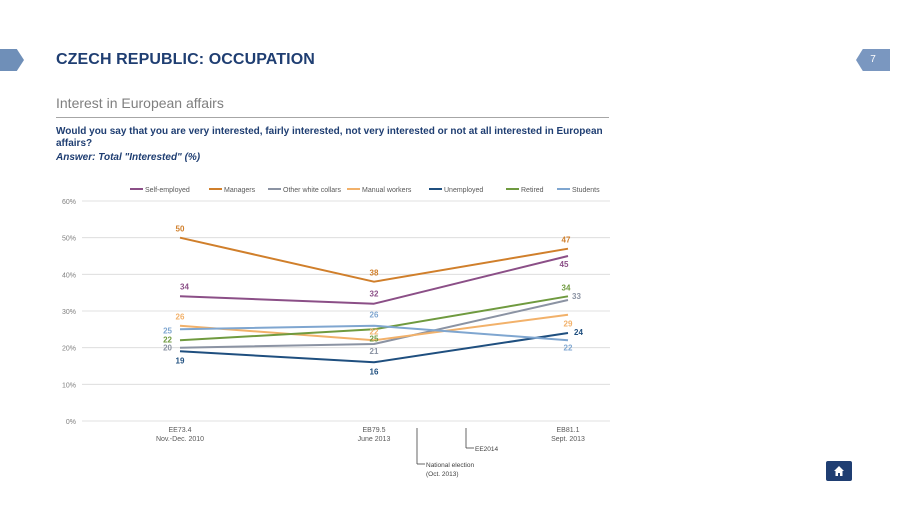 This screenshot has width=900, height=506. What do you see at coordinates (185, 59) in the screenshot?
I see `page-title: CZECH REPUBLIC: OCCUPATION` at bounding box center [185, 59].